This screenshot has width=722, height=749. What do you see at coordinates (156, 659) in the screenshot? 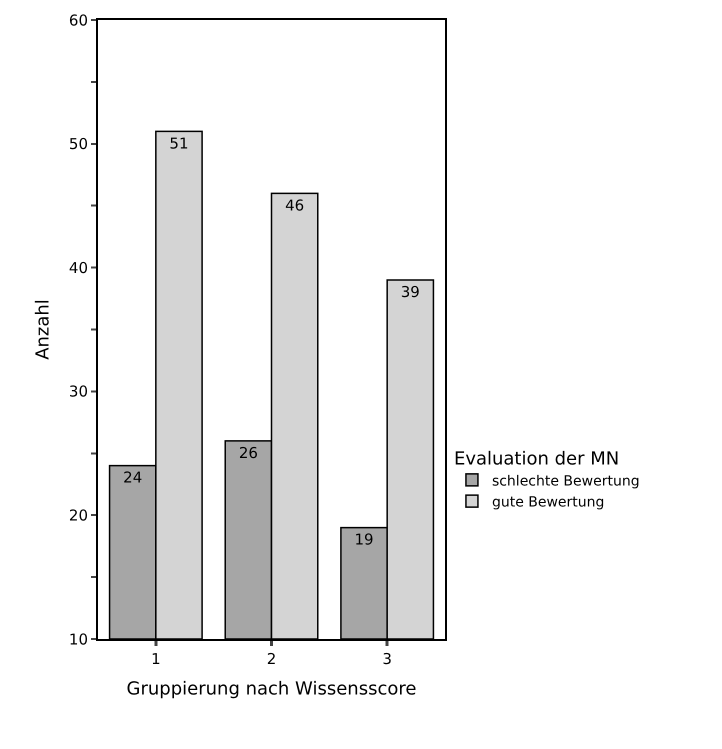
I see `x-tick-label: 1` at bounding box center [156, 659].